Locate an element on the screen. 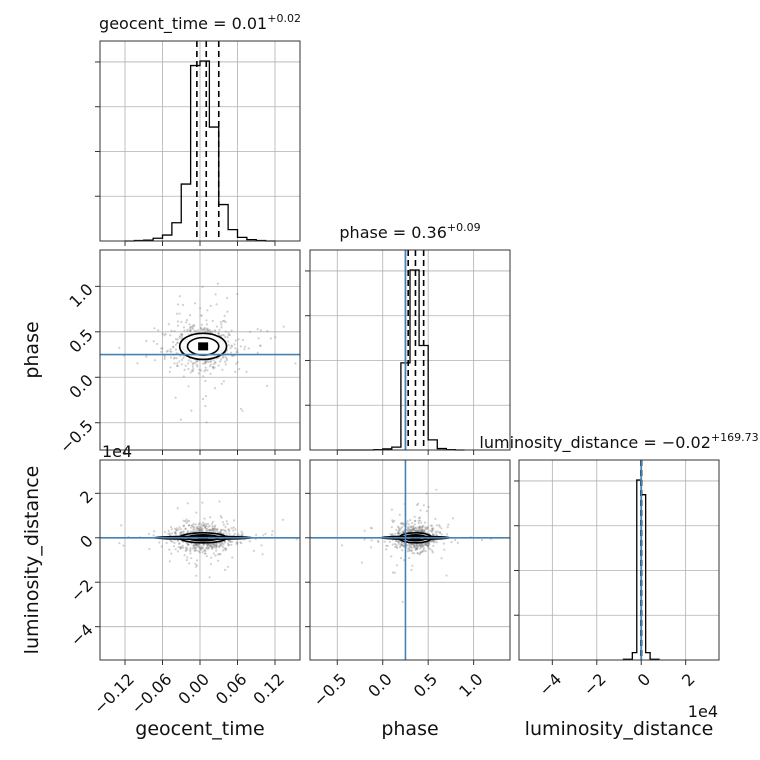 This screenshot has height=760, width=760. panel-title: luminosity_distance = −0.02+169.73 is located at coordinates (618, 442).